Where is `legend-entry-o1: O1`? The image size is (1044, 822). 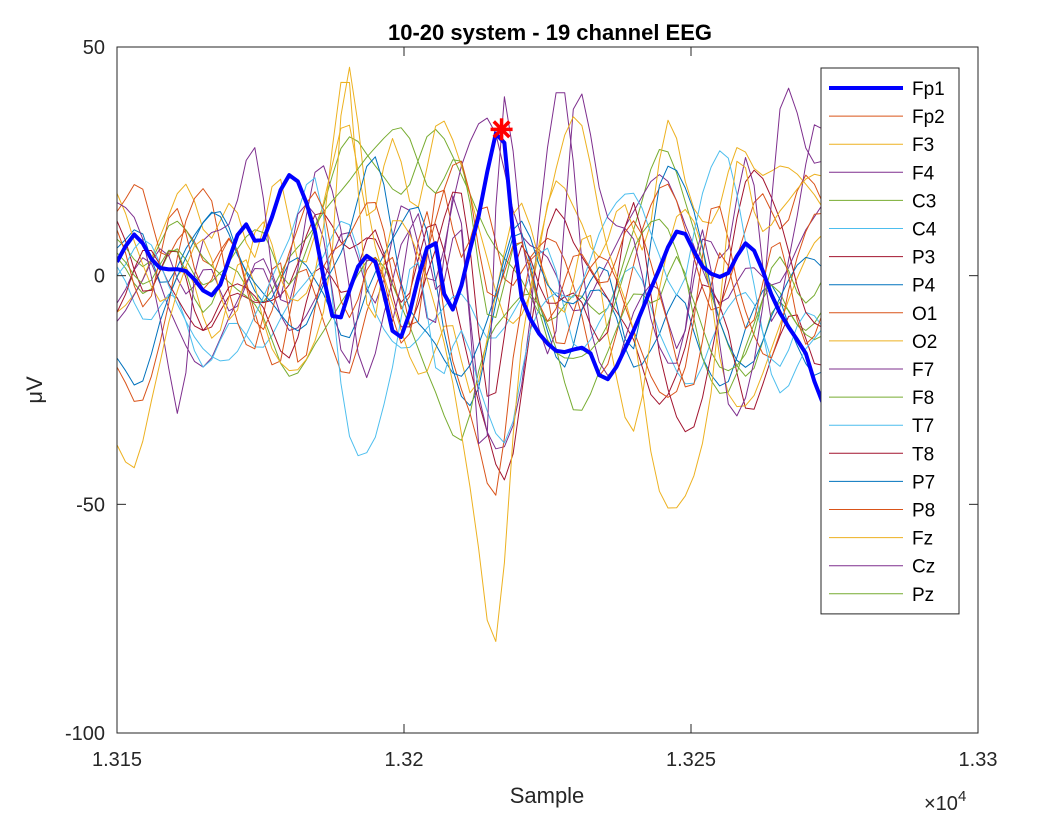 legend-entry-o1: O1 is located at coordinates (883, 314).